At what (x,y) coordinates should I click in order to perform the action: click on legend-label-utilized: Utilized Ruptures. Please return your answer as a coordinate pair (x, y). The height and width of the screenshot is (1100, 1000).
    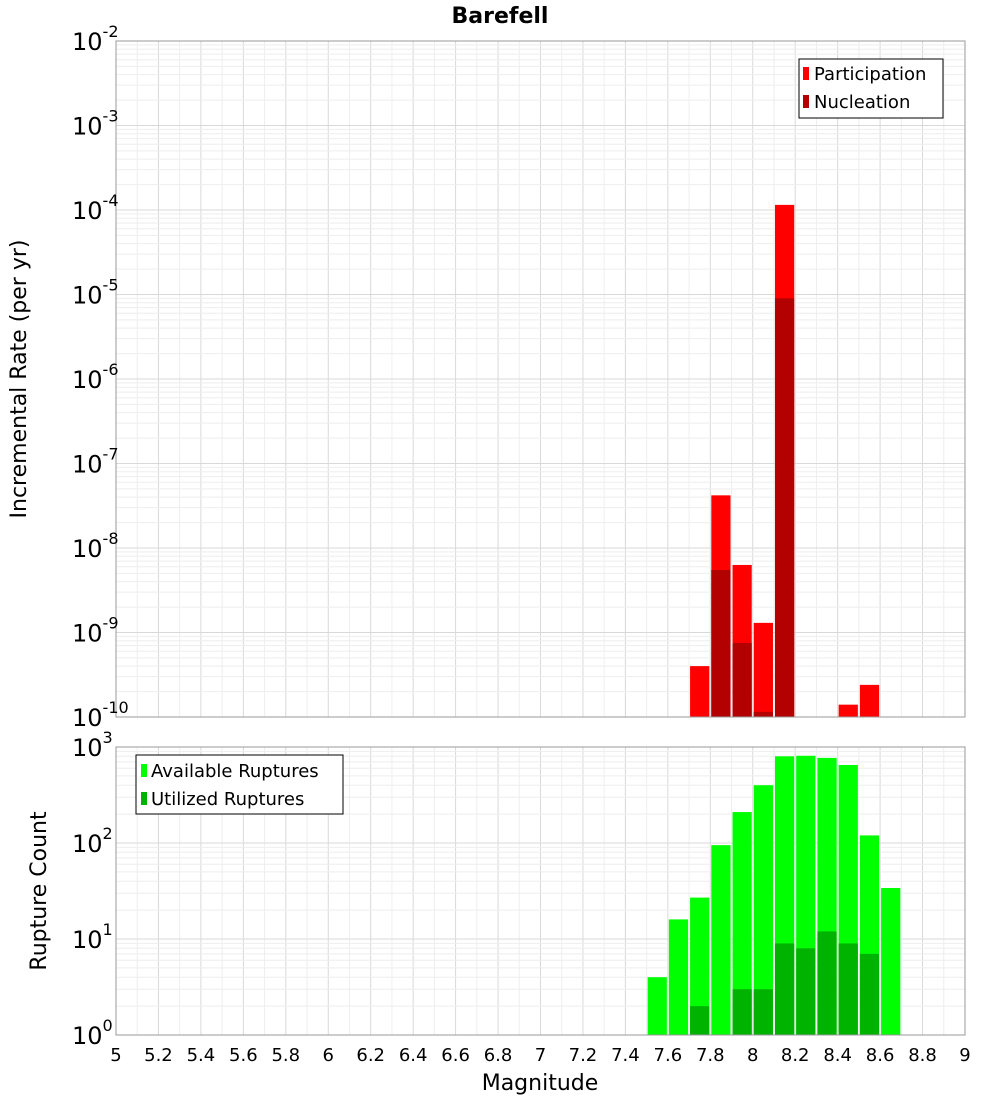
    Looking at the image, I should click on (227, 799).